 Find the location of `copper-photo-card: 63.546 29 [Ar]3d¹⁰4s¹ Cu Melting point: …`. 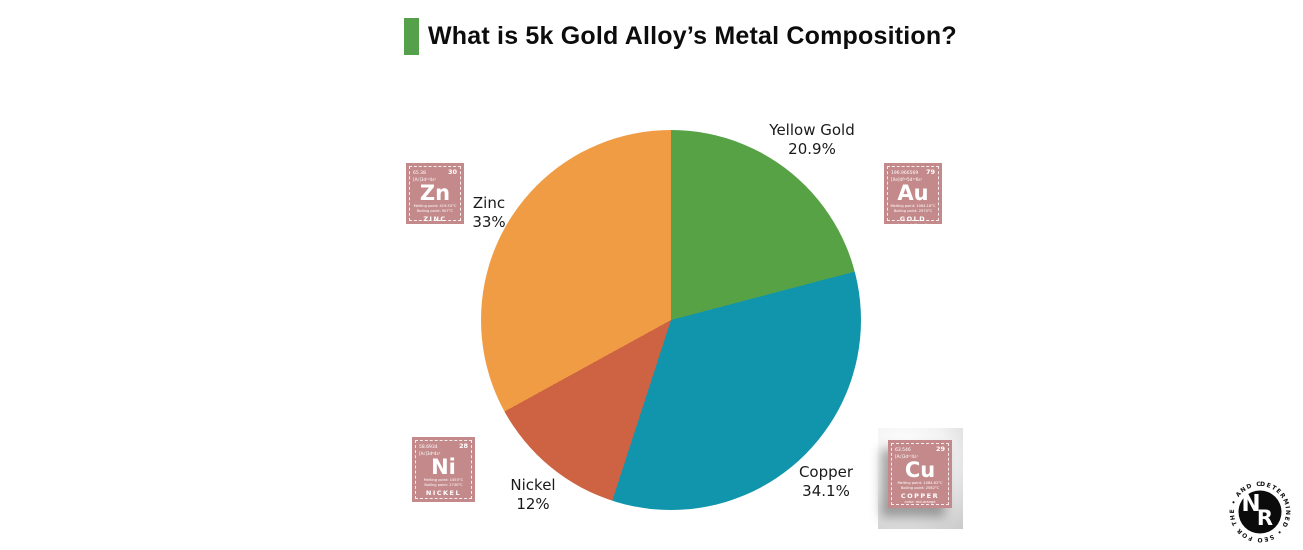

copper-photo-card: 63.546 29 [Ar]3d¹⁰4s¹ Cu Melting point: … is located at coordinates (920, 478).